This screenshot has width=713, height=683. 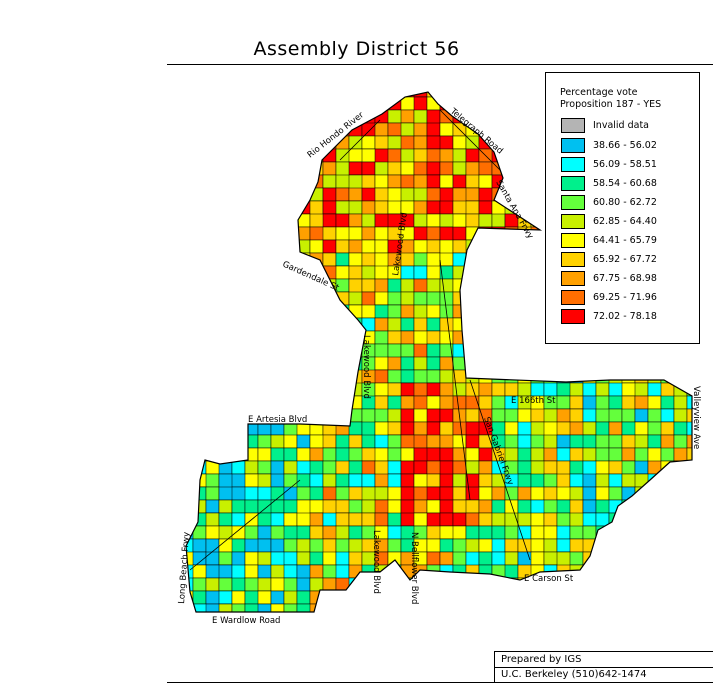 I want to click on legend-label: 60.80 - 62.72, so click(x=625, y=202).